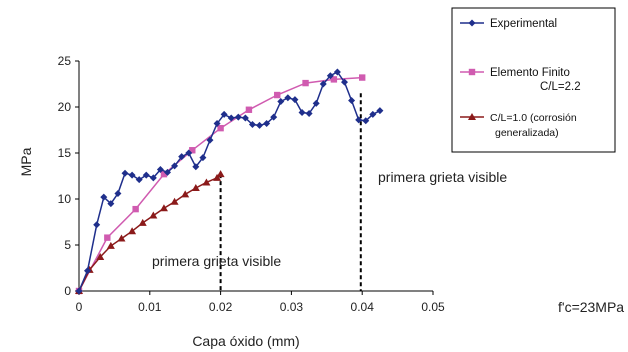  What do you see at coordinates (65, 107) in the screenshot?
I see `y-tick-label: 20` at bounding box center [65, 107].